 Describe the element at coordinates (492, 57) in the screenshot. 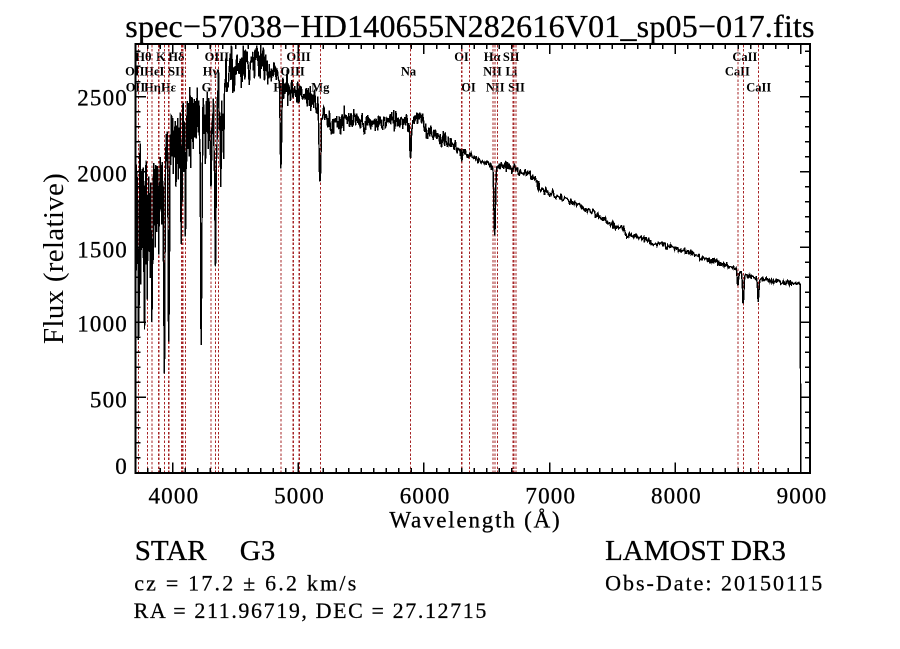

I see `svg-text: Hα` at that location.